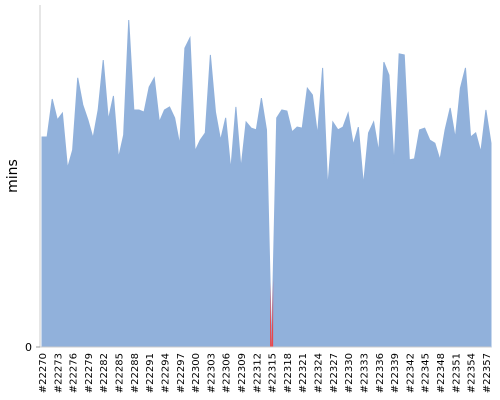 The image size is (500, 400). What do you see at coordinates (380, 373) in the screenshot?
I see `x-tick-label: #22336` at bounding box center [380, 373].